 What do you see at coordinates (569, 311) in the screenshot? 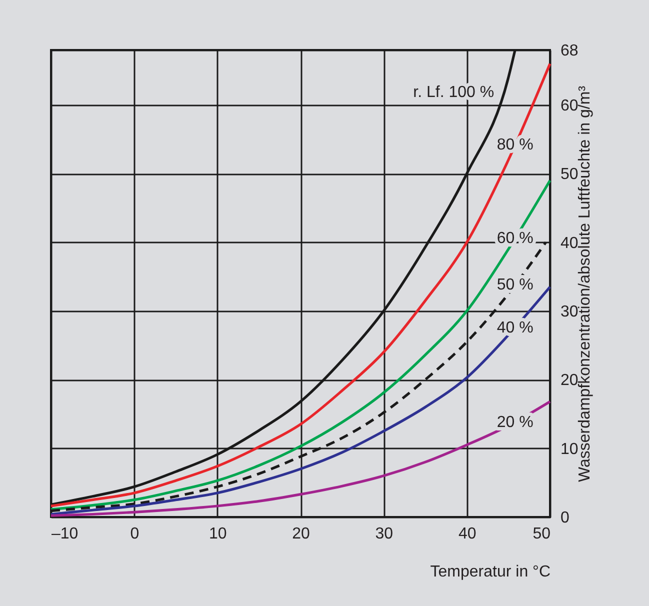
I see `y-tick-label: 30` at bounding box center [569, 311].